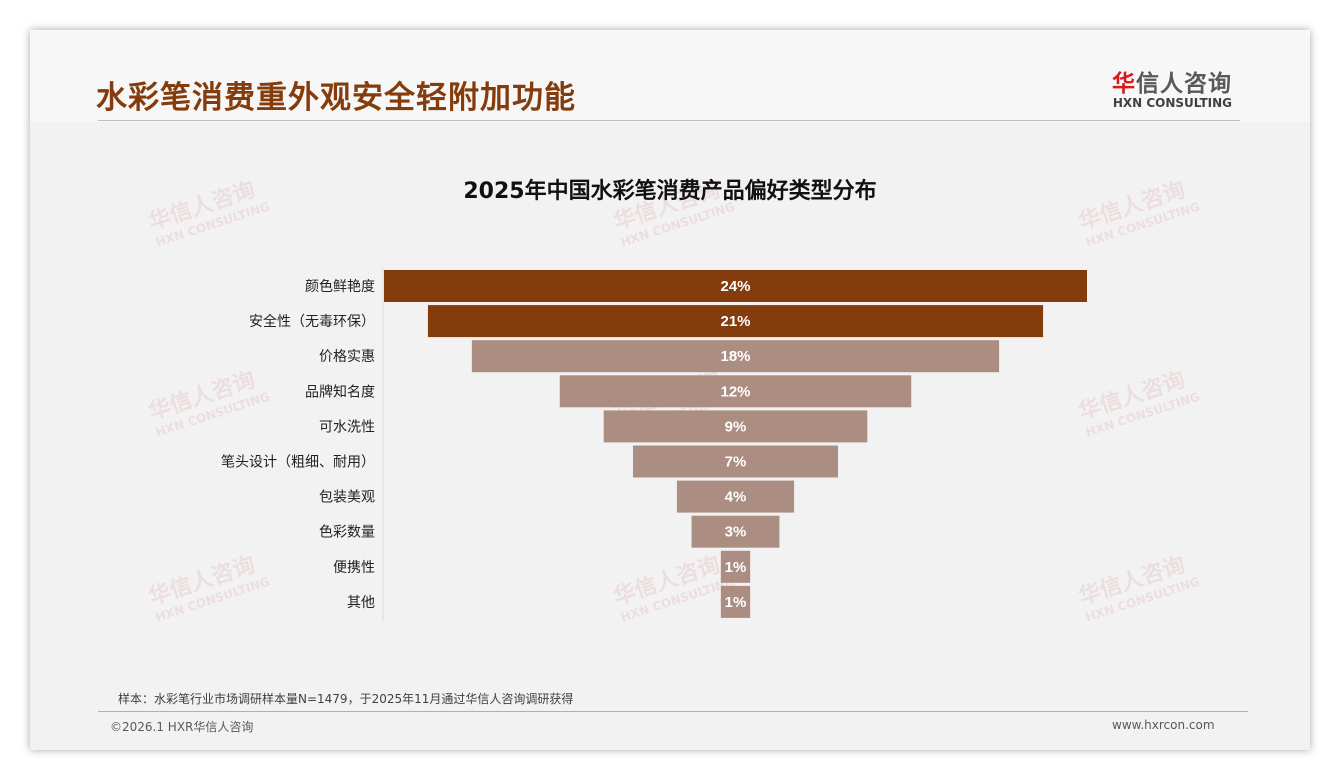 The image size is (1340, 780). Describe the element at coordinates (1163, 725) in the screenshot. I see `website-link: www.hxrcon.com` at that location.